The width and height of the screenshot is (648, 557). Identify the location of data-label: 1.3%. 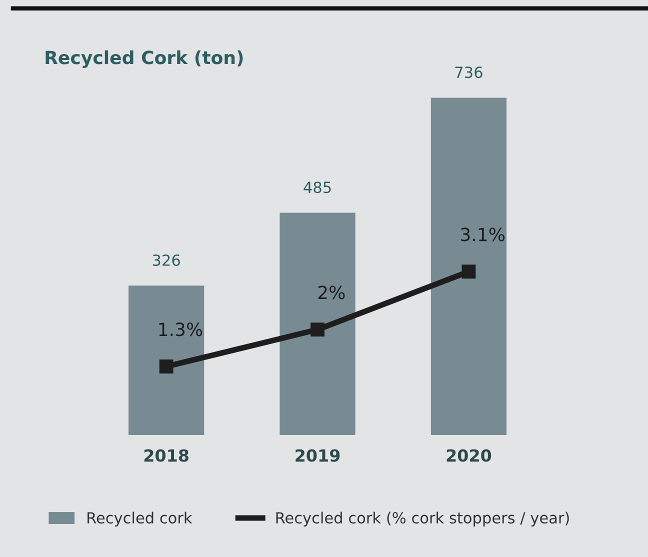
(180, 329).